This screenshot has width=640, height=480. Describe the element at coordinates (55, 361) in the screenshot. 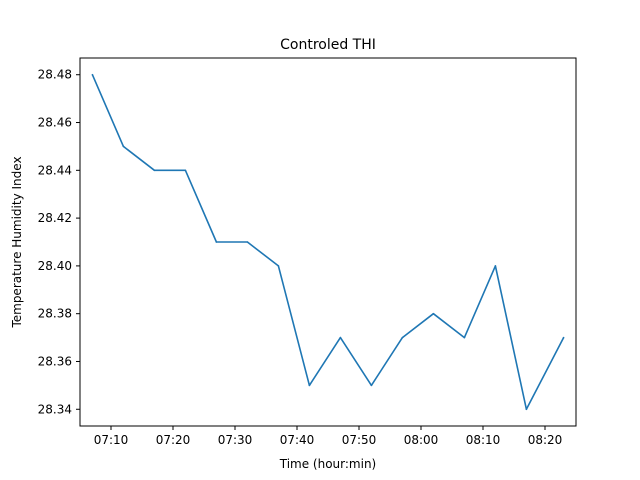

I see `y-tick-label: 28.36` at that location.